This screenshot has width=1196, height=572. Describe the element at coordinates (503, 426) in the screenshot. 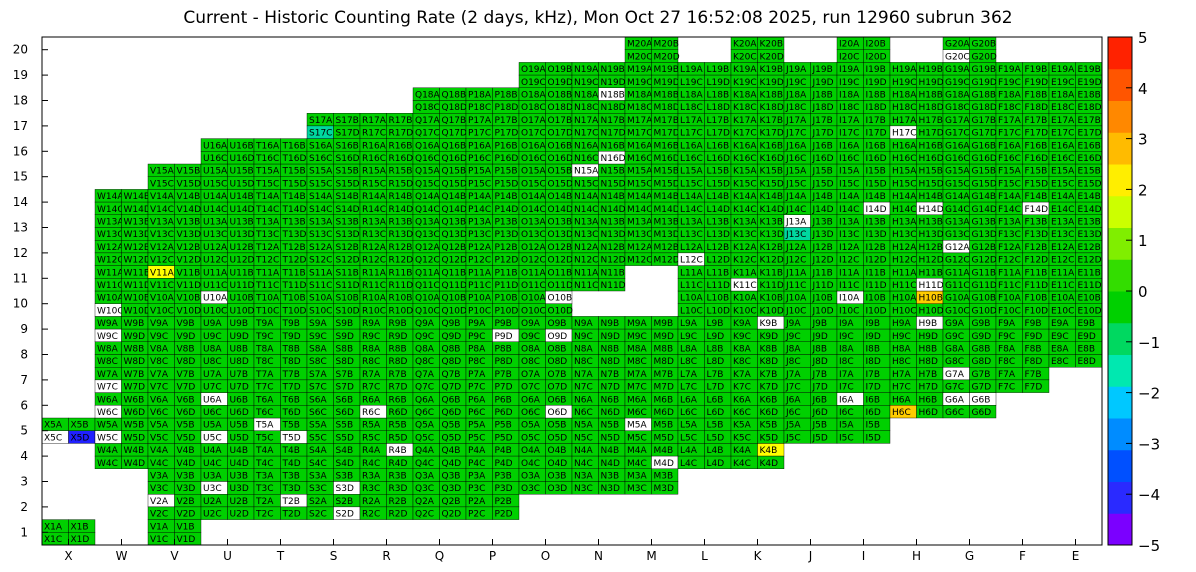

I see `cell-label-P5B: P5B` at that location.